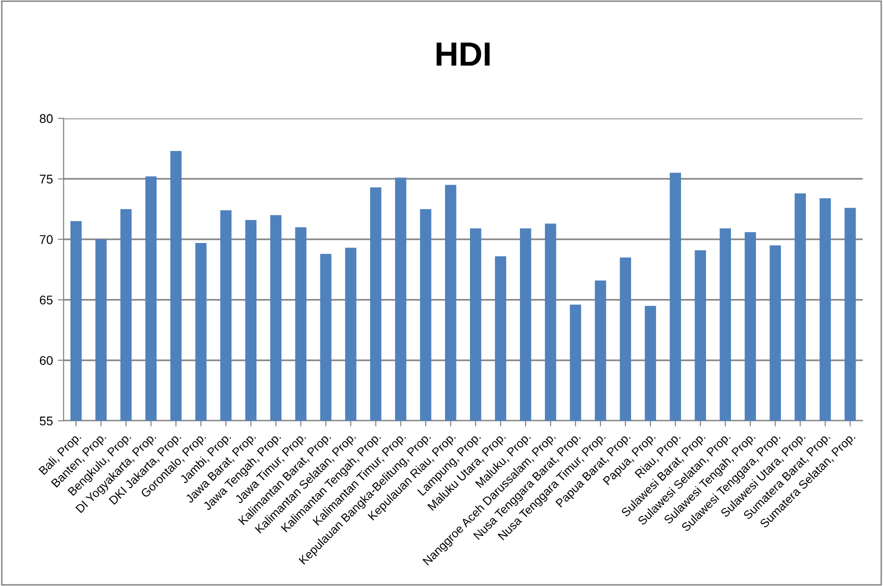  Describe the element at coordinates (46, 300) in the screenshot. I see `y-tick-label: 65` at that location.